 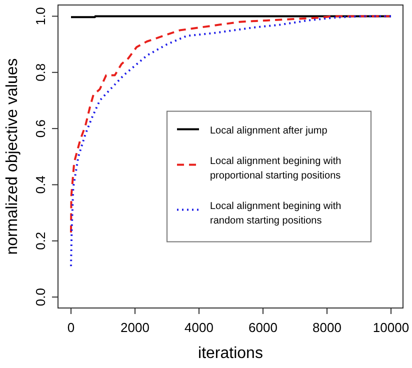 What do you see at coordinates (12, 156) in the screenshot?
I see `y-axis-title: normalized objective values` at bounding box center [12, 156].